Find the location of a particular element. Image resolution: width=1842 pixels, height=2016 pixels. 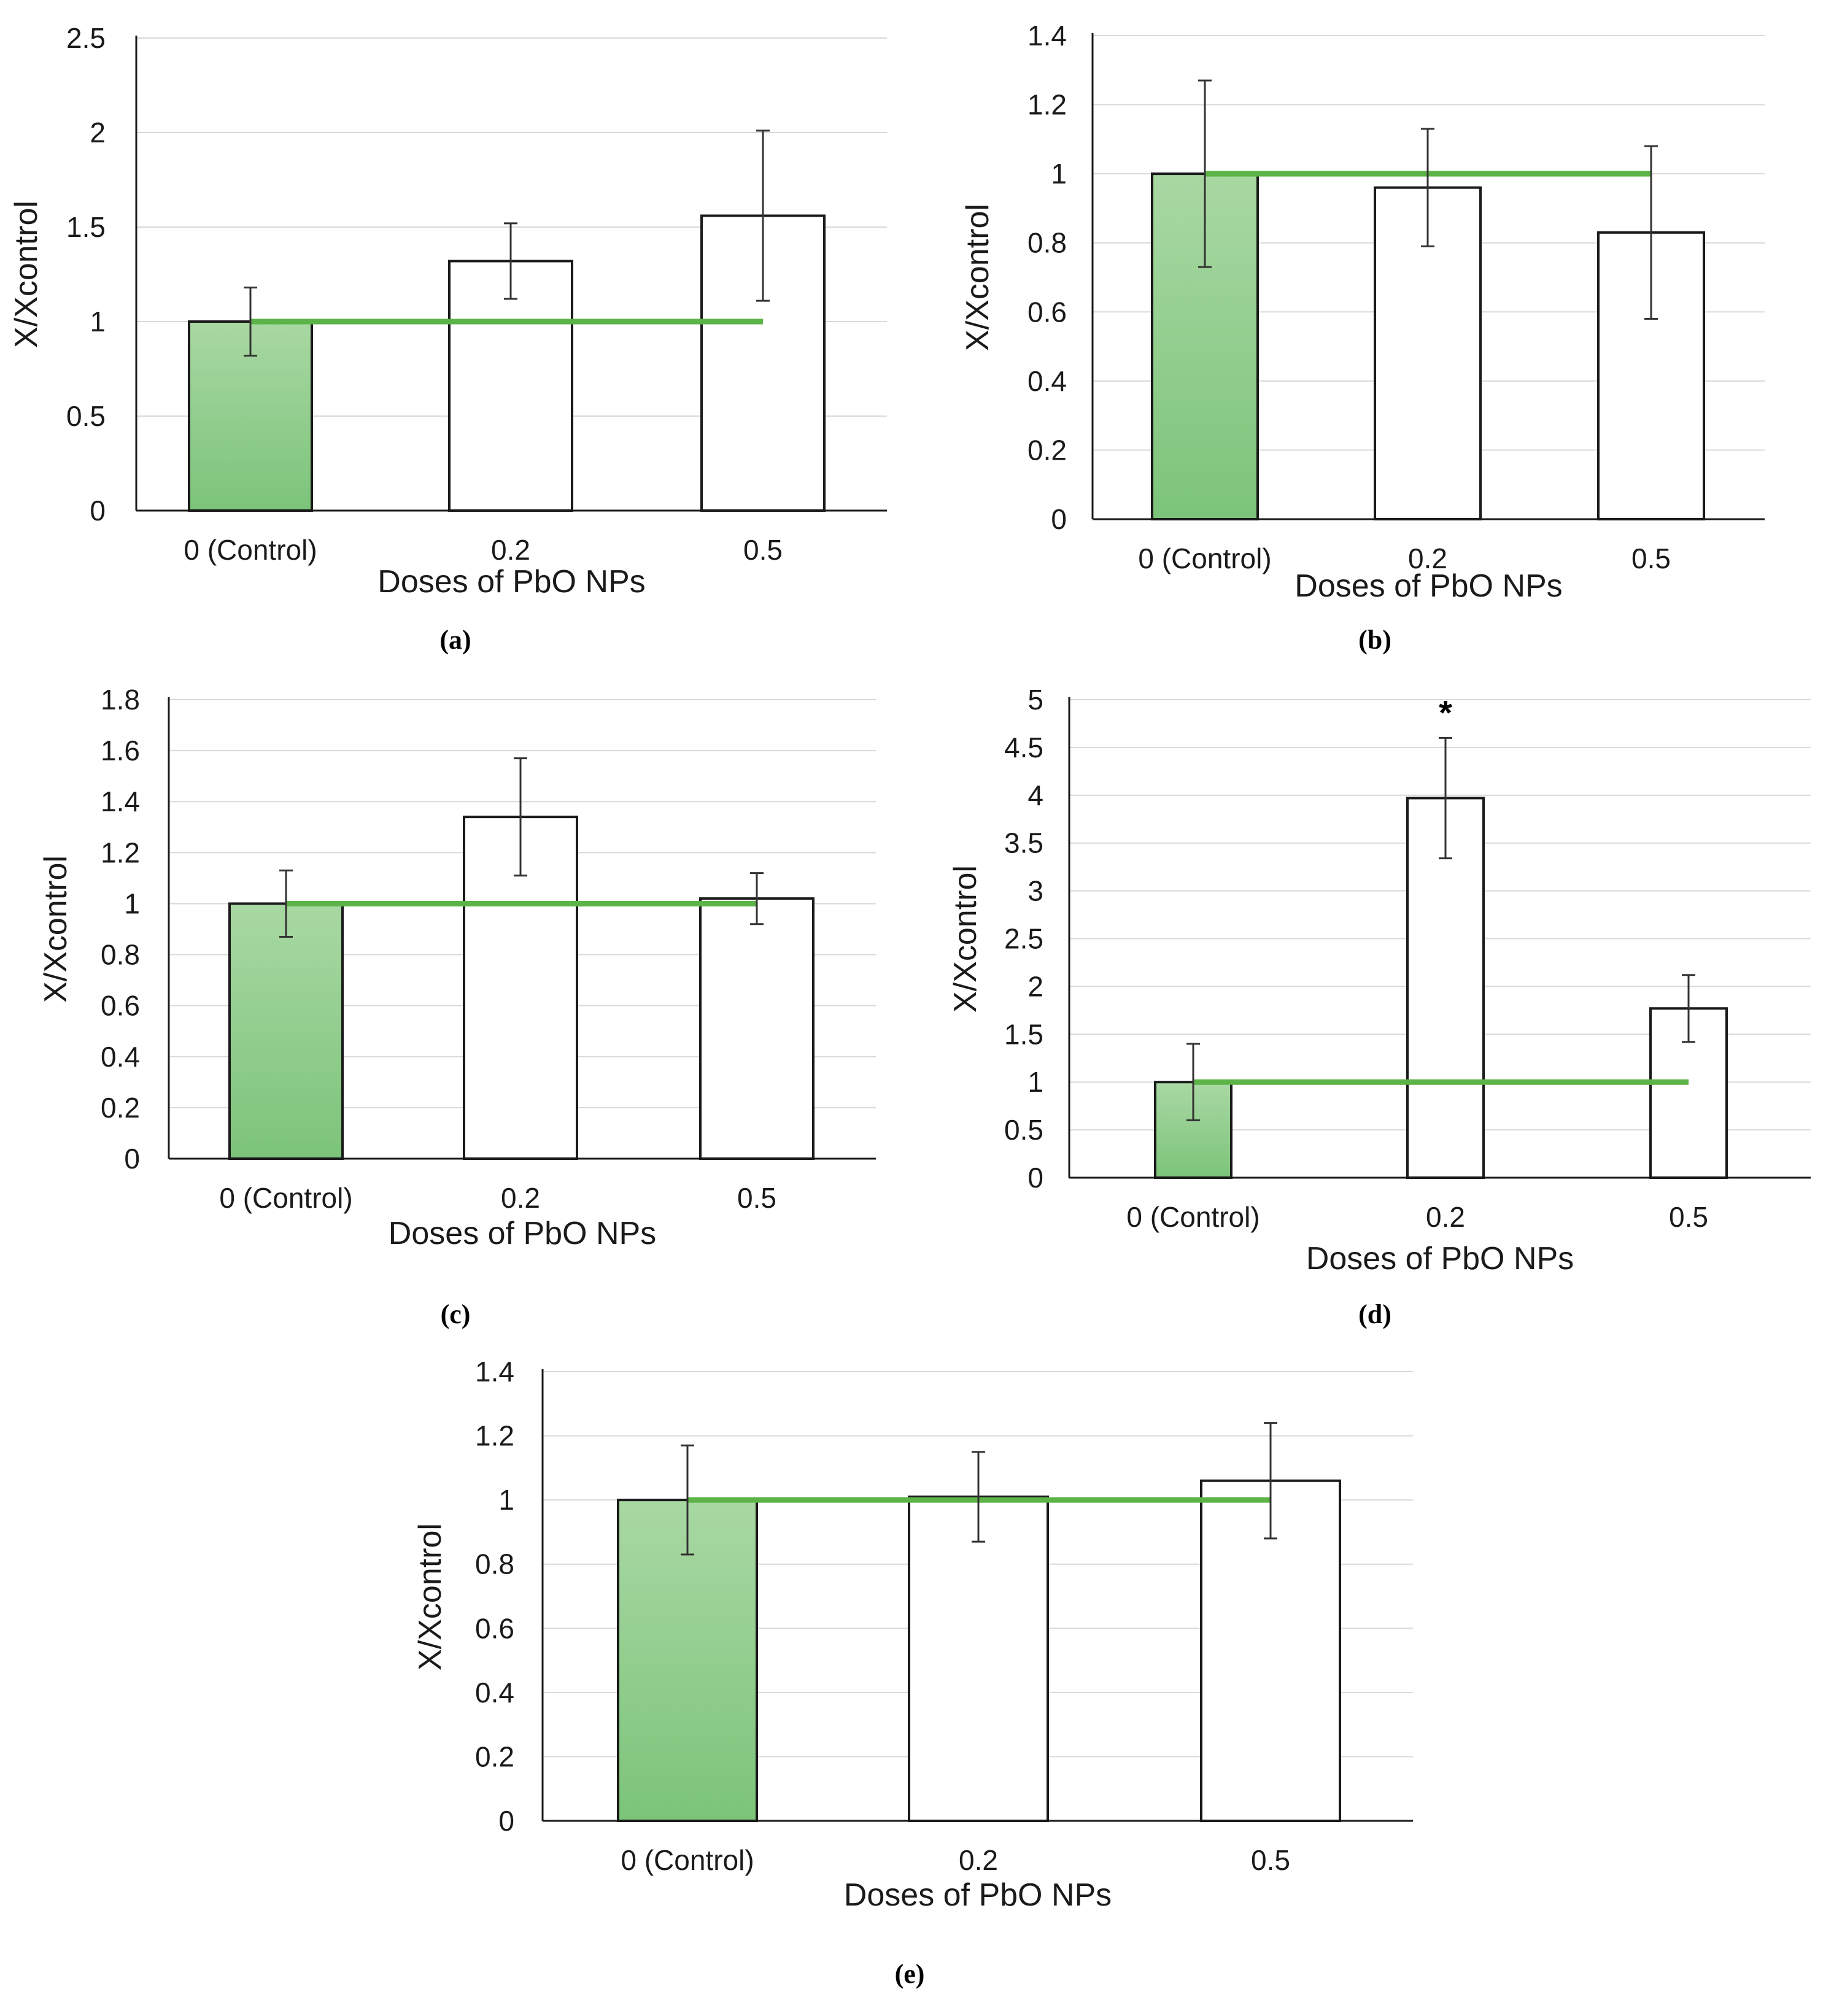

y-tick-label: 5 is located at coordinates (1035, 700).